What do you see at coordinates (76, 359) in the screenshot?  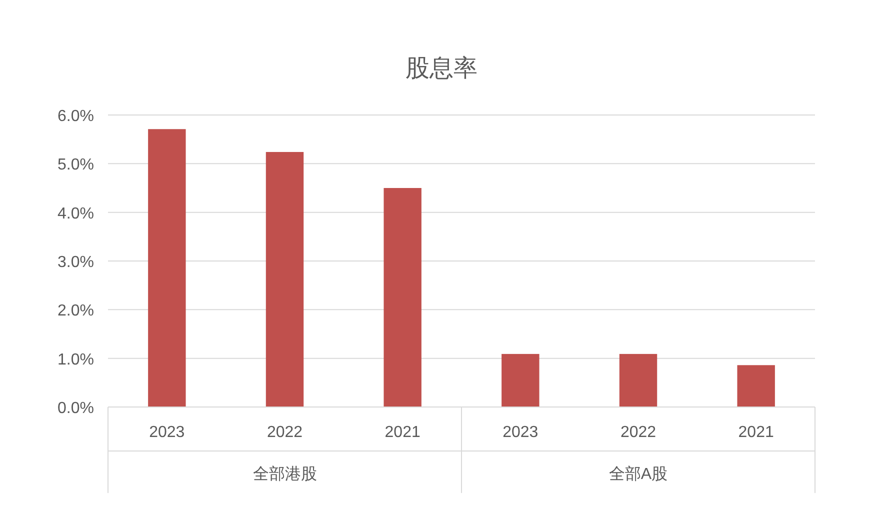 I see `y-tick-label: 1.0%` at bounding box center [76, 359].